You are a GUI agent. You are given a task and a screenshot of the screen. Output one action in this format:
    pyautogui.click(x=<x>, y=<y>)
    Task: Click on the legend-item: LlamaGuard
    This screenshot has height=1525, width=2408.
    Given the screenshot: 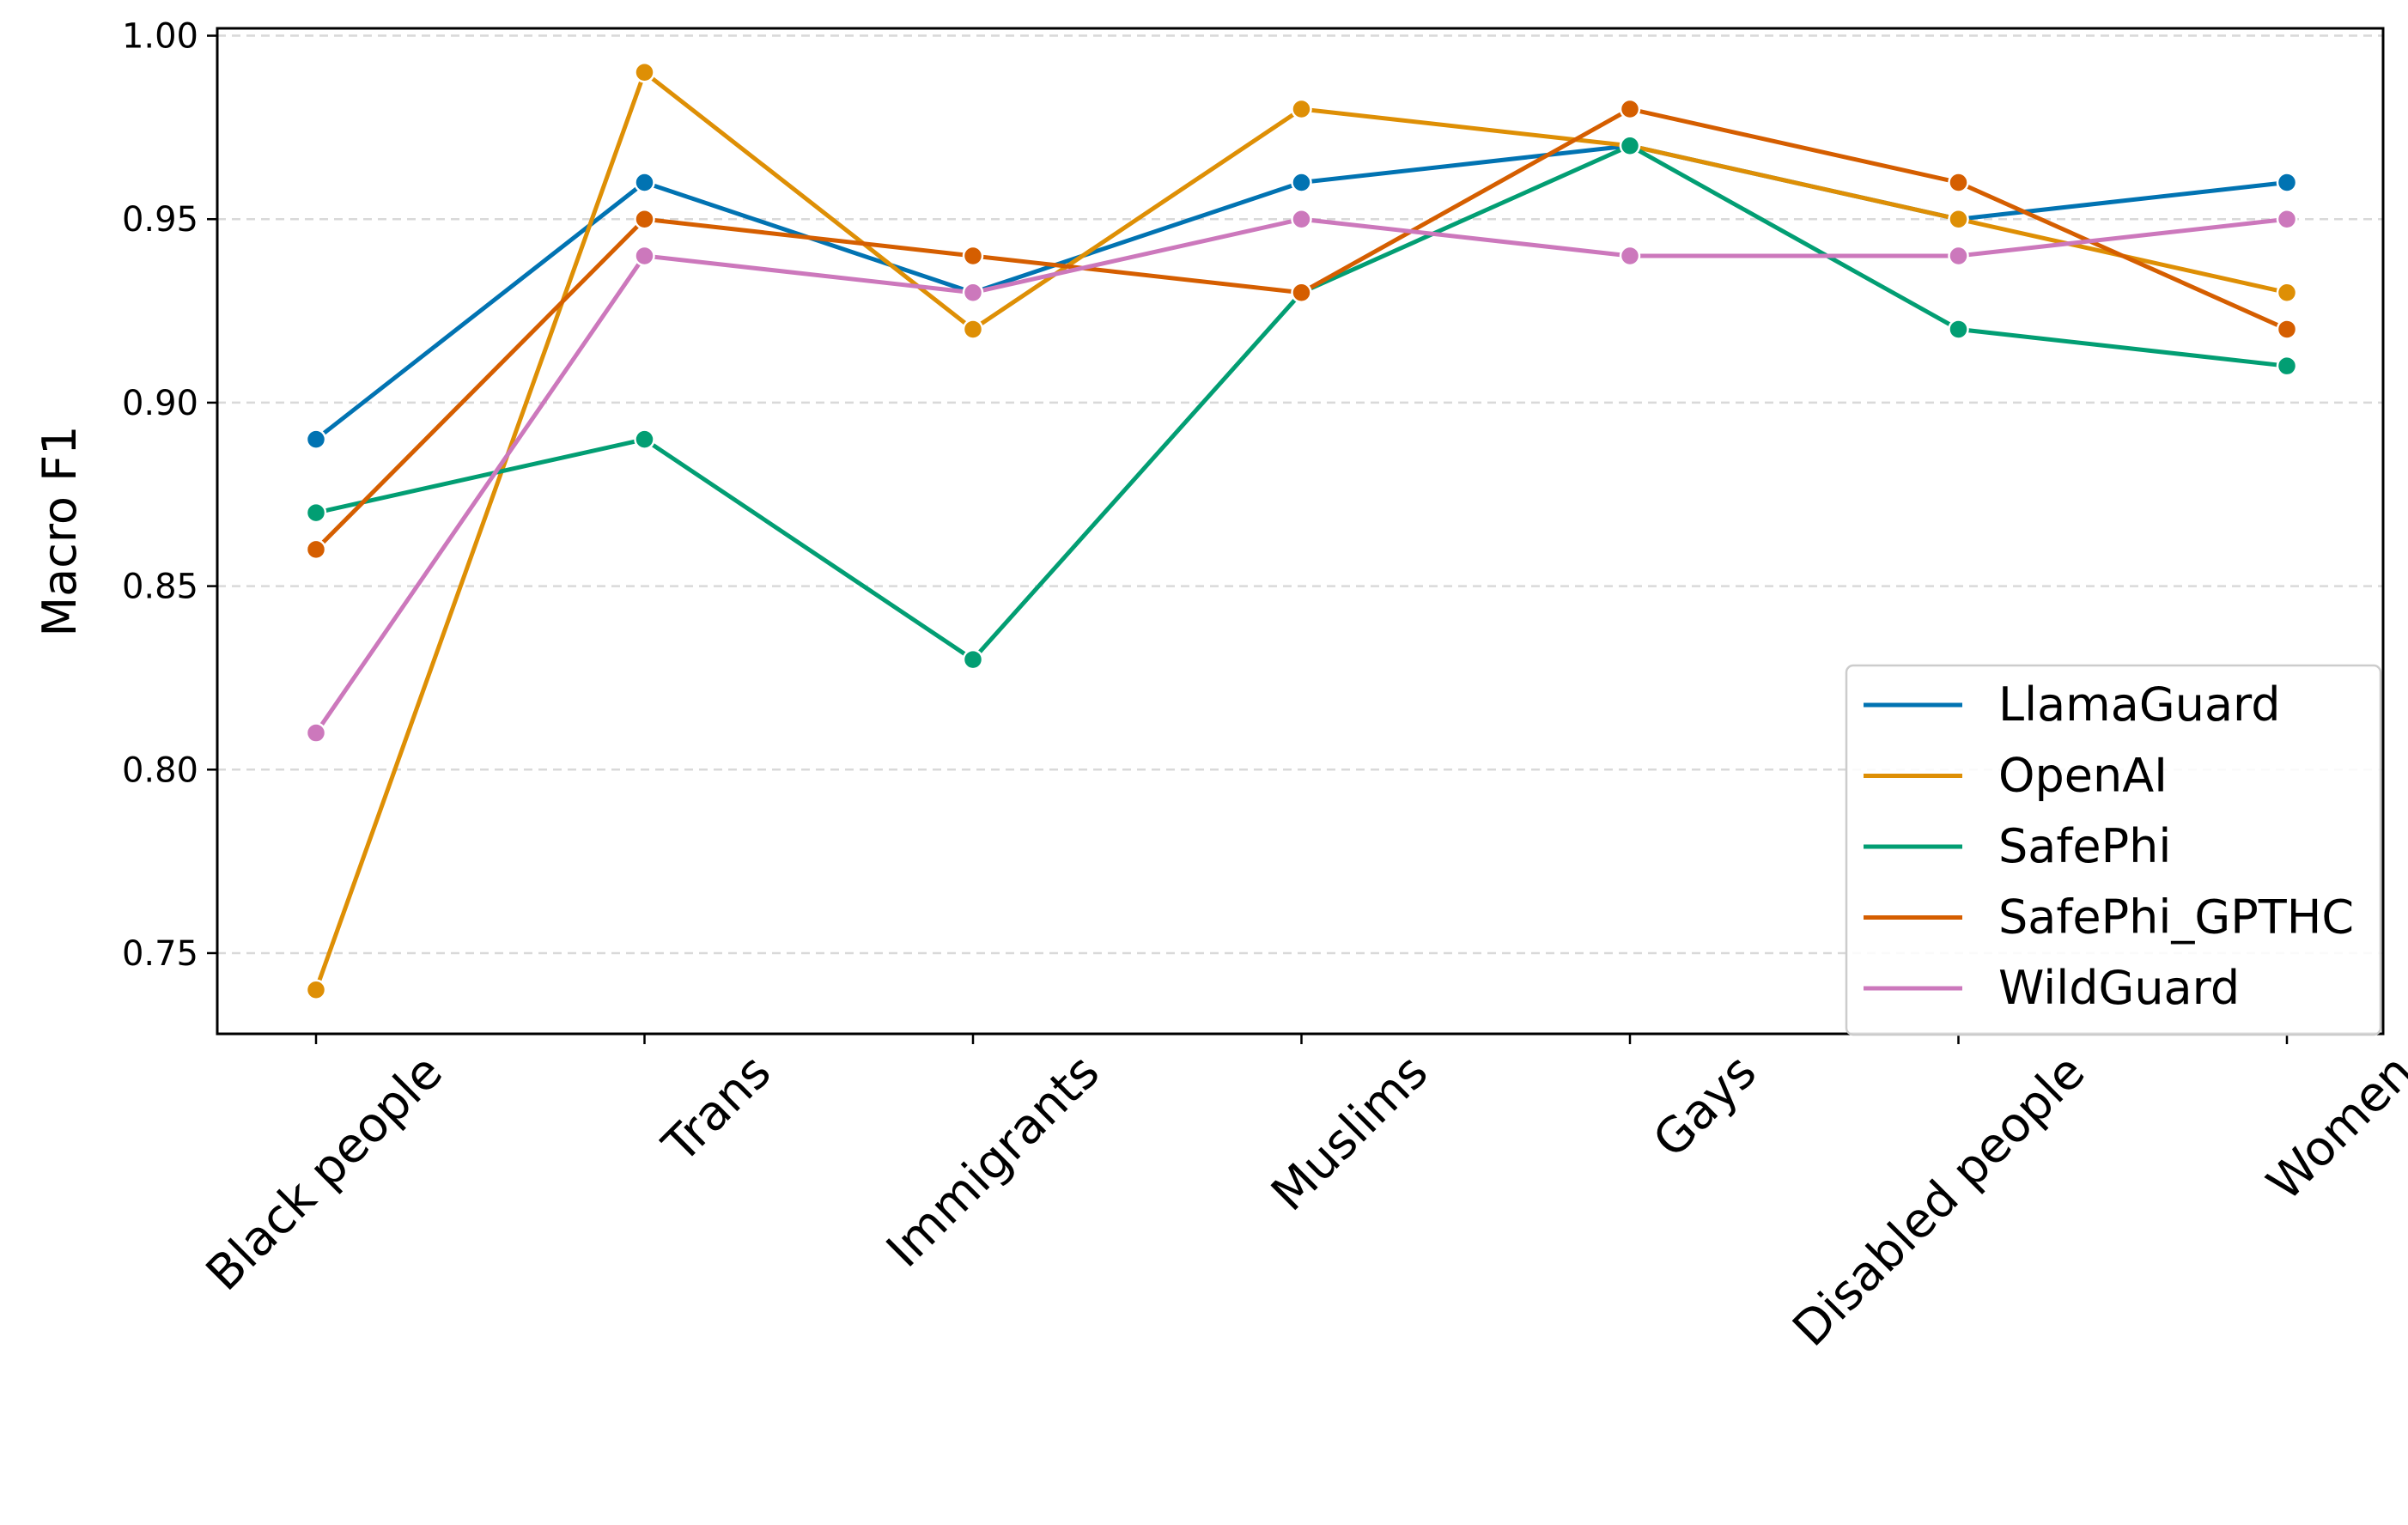 What is the action you would take?
    pyautogui.click(x=2072, y=704)
    